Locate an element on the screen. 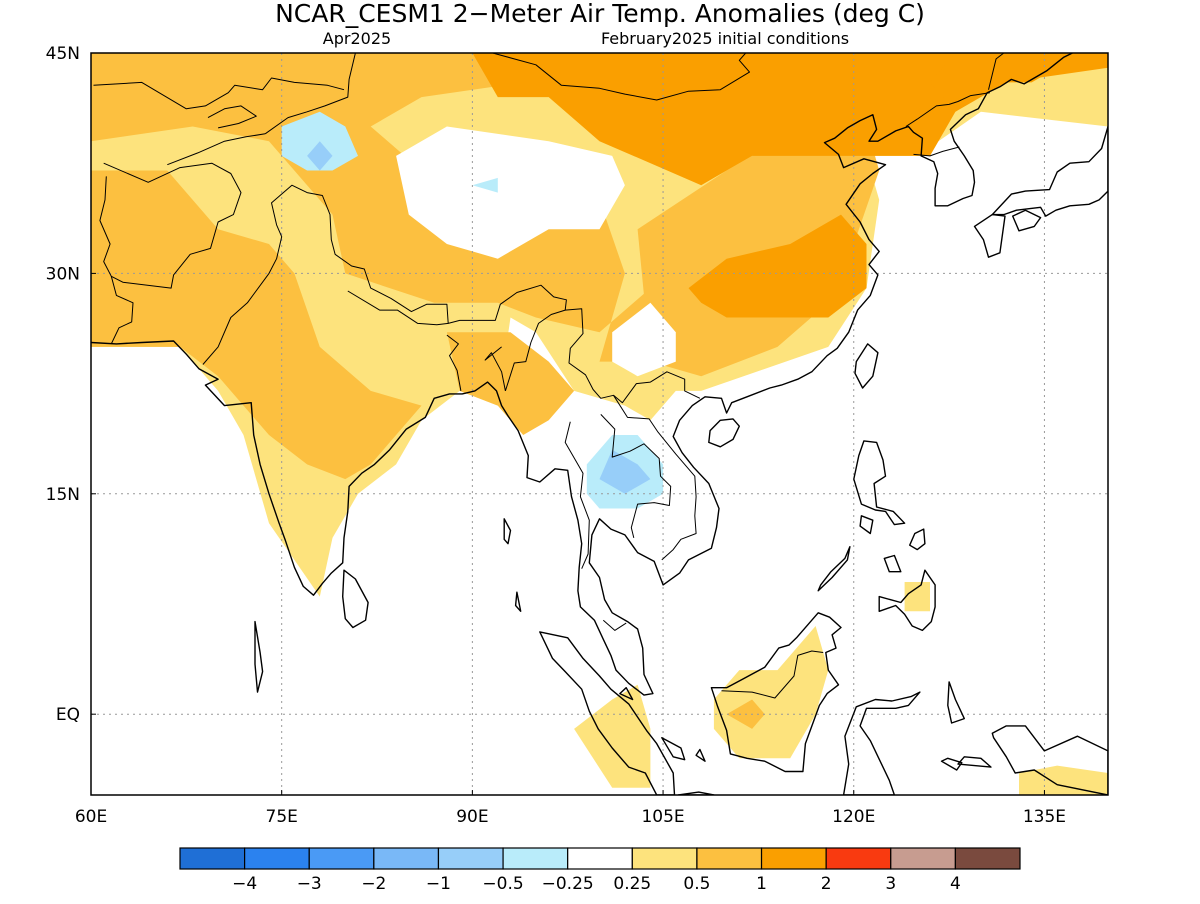 This screenshot has height=904, width=1200. colorbar-label: −0.5 is located at coordinates (502, 884).